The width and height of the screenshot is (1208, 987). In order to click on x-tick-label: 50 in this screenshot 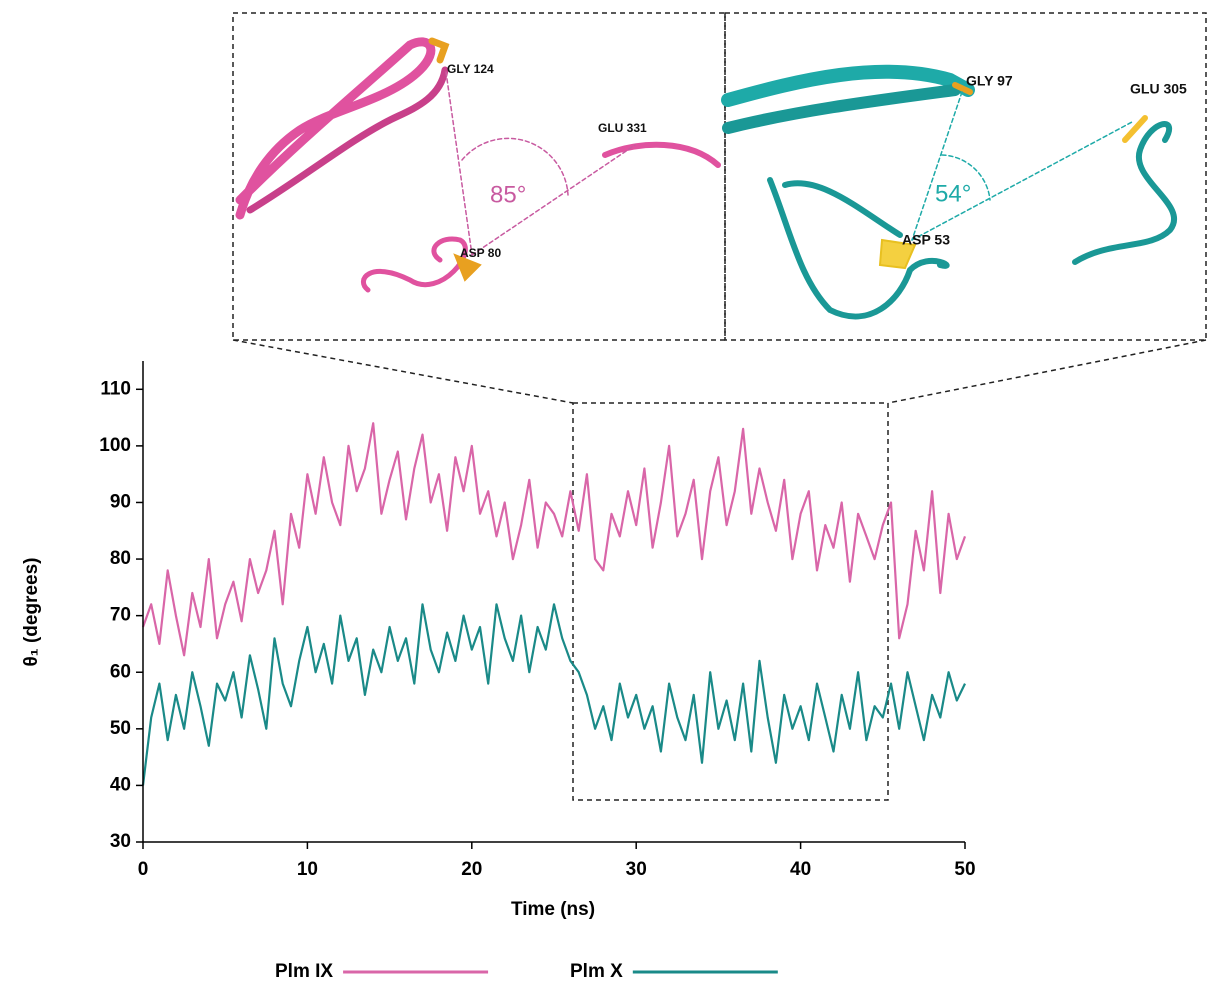, I will do `click(964, 869)`.